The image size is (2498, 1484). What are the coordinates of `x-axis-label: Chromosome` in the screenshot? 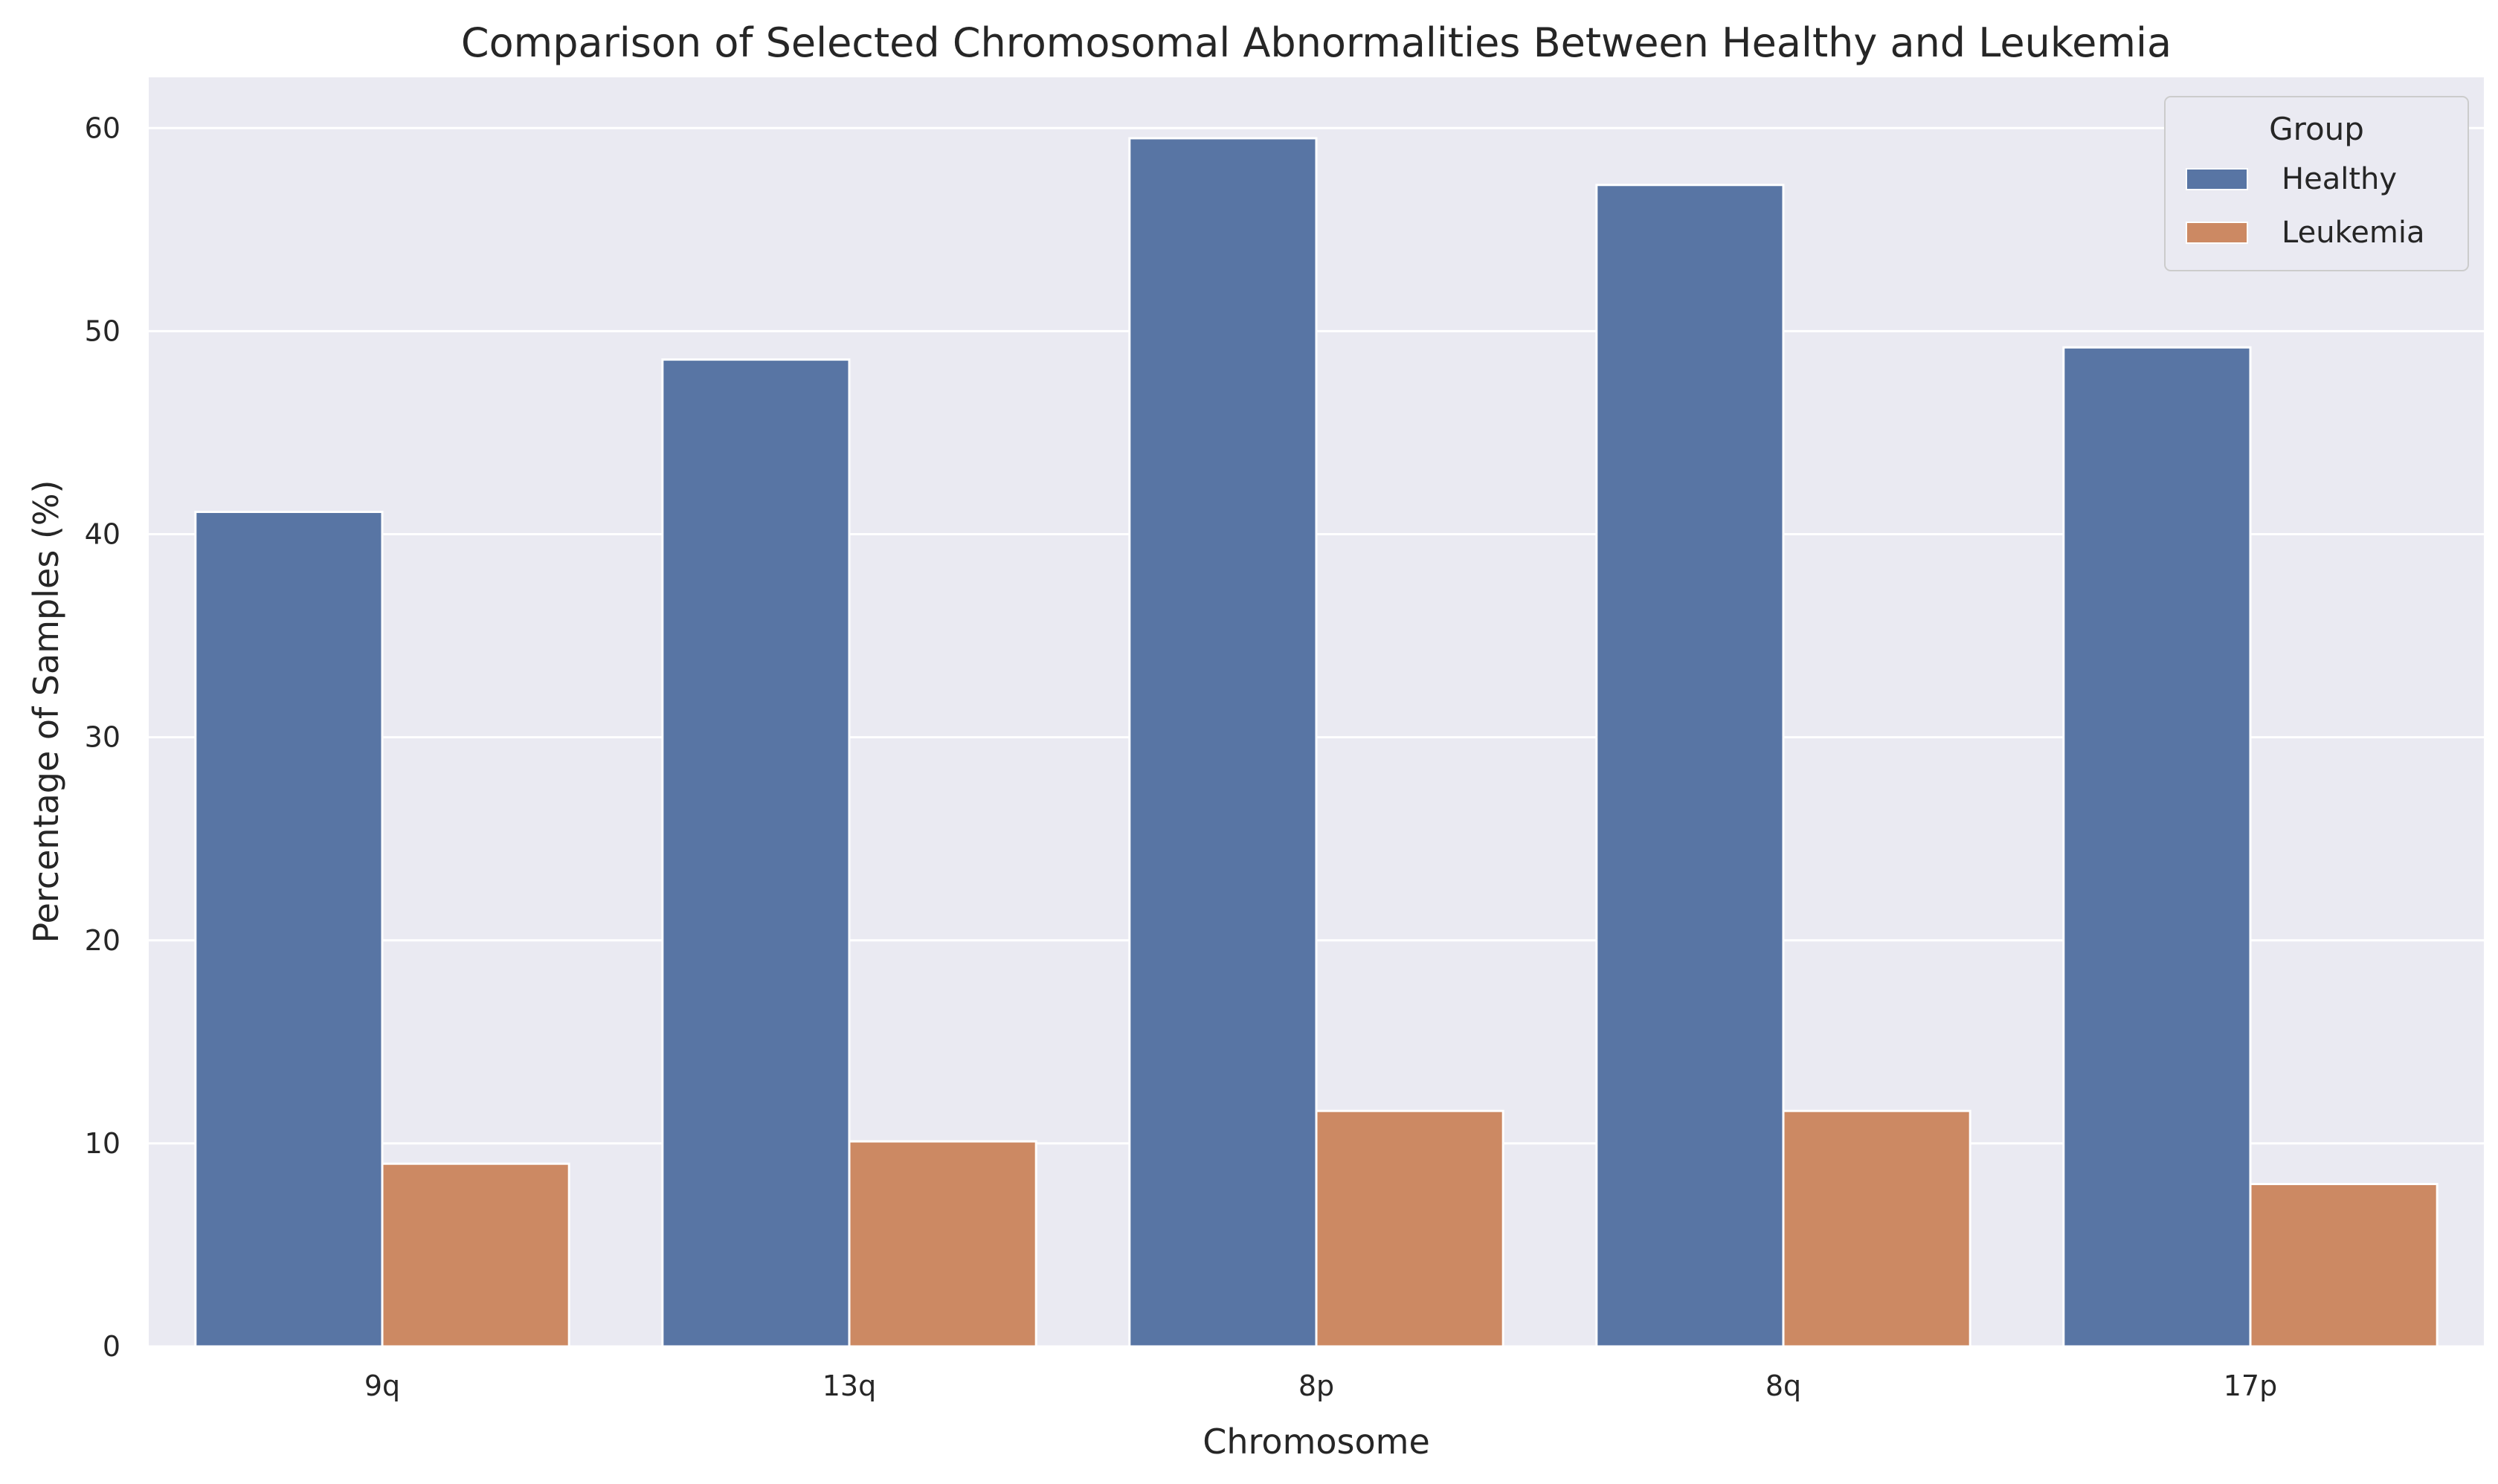 It's located at (1317, 1442).